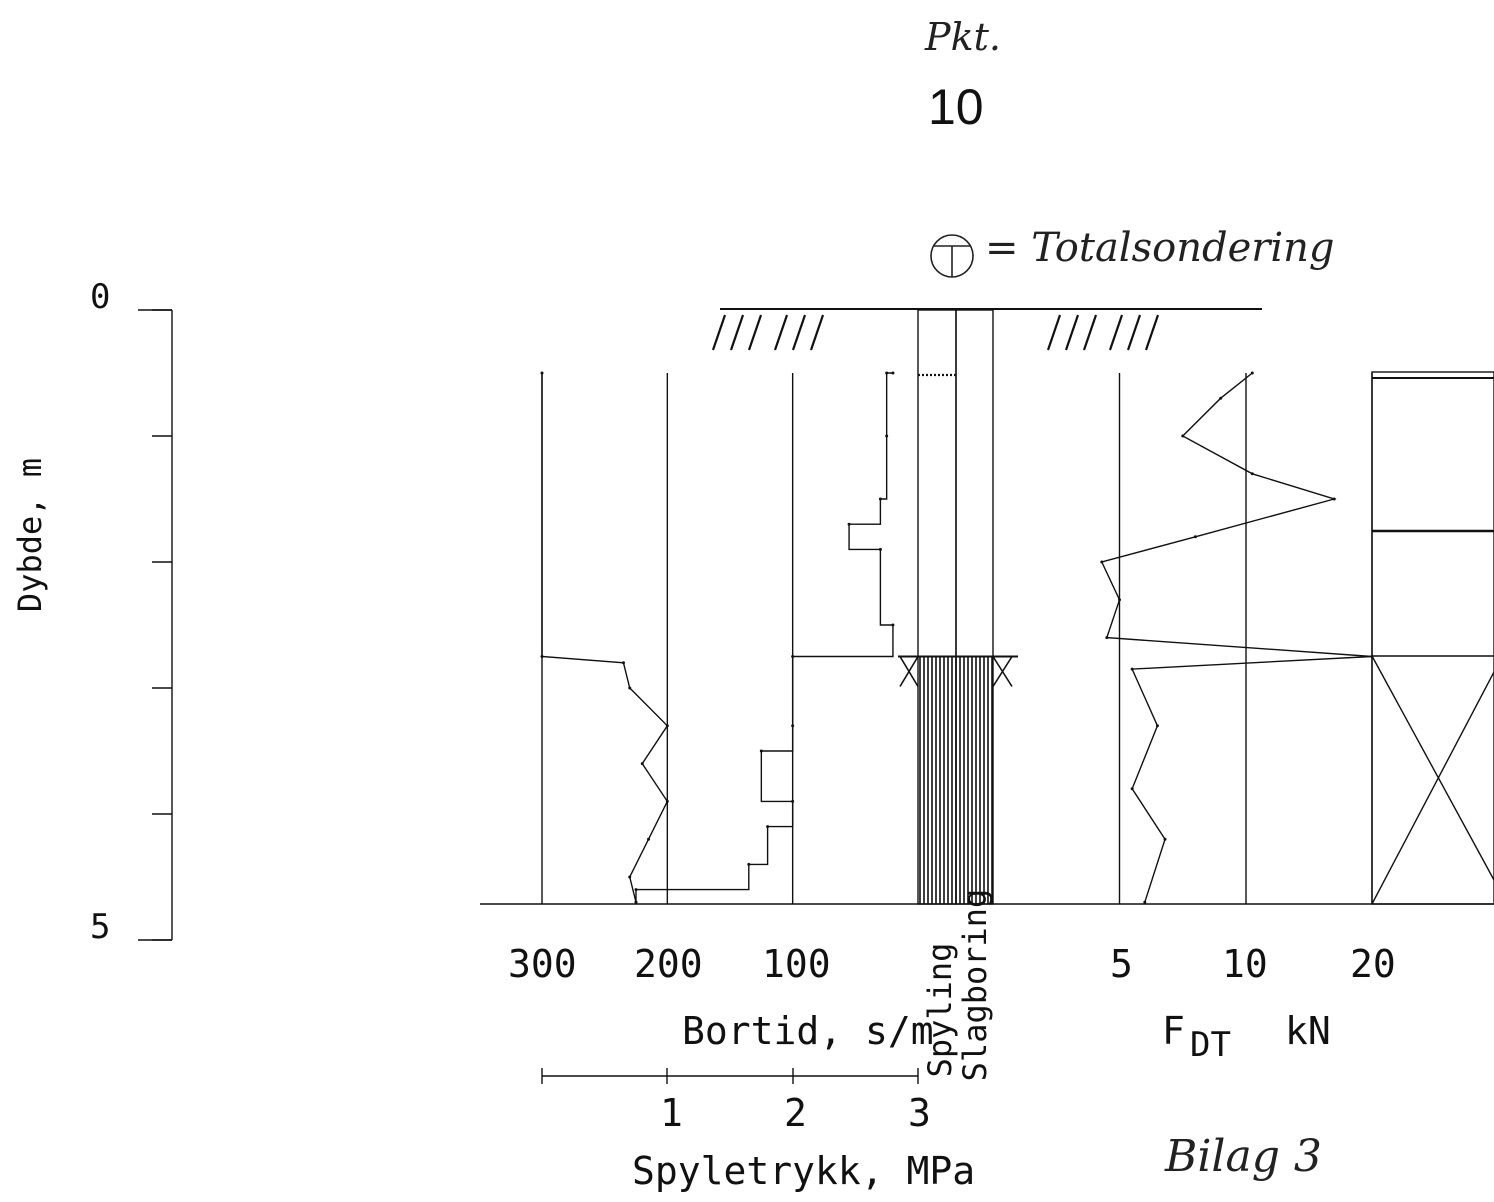 This screenshot has width=1494, height=1202. Describe the element at coordinates (1432, 638) in the screenshot. I see `soil-column-frame` at that location.